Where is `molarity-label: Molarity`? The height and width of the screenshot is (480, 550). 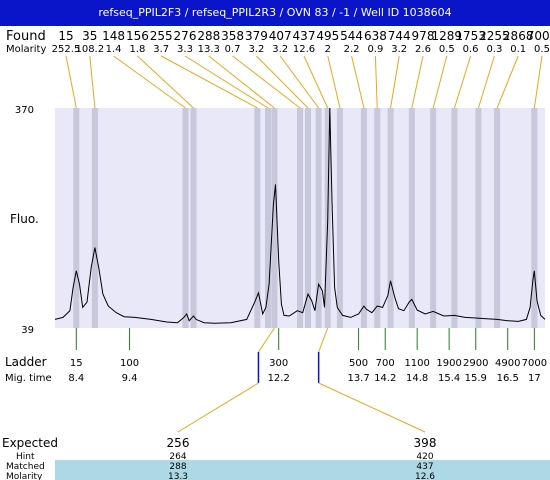 molarity-label: Molarity is located at coordinates (26, 49).